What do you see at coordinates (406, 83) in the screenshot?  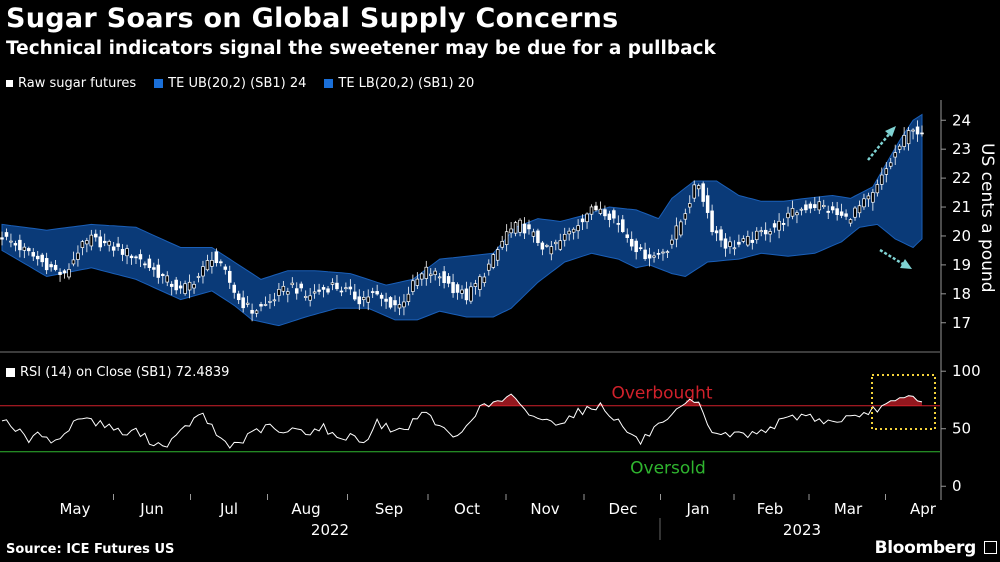 I see `legend-label-lower-band: TE LB(20,2) (SB1) 20` at bounding box center [406, 83].